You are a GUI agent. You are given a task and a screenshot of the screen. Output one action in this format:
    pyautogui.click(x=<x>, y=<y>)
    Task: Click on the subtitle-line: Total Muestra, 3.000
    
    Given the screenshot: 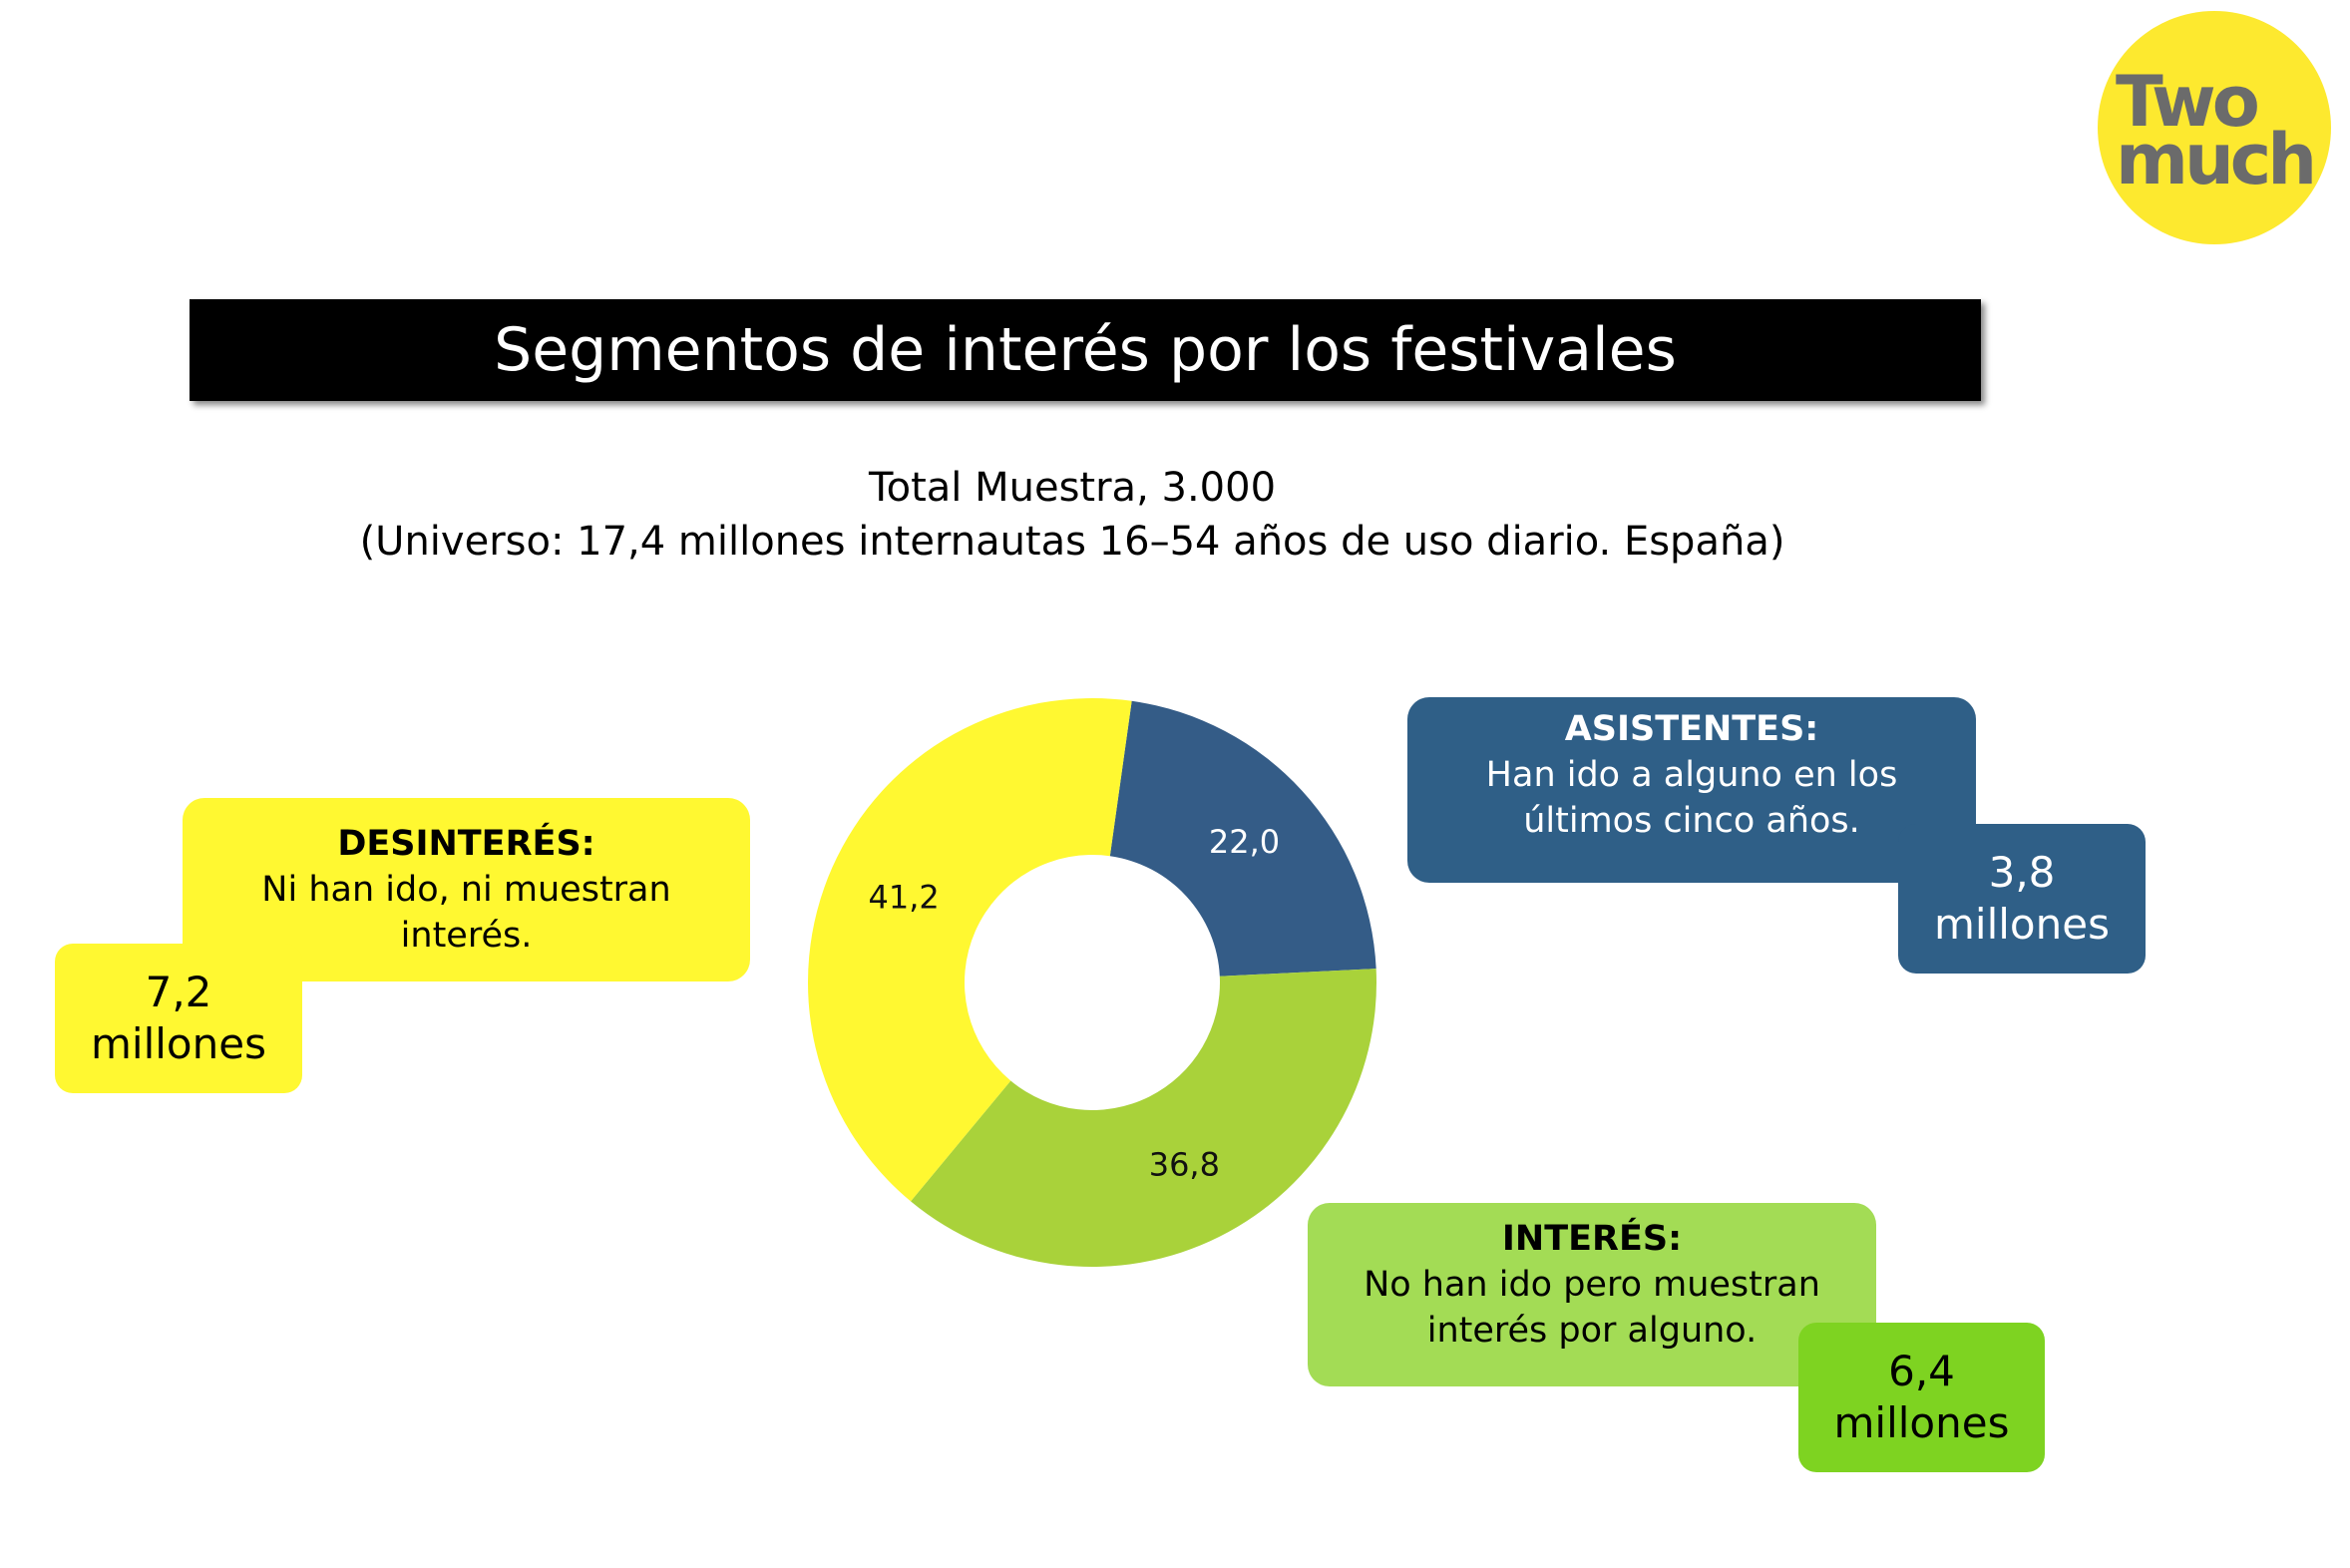 What is the action you would take?
    pyautogui.click(x=1072, y=488)
    